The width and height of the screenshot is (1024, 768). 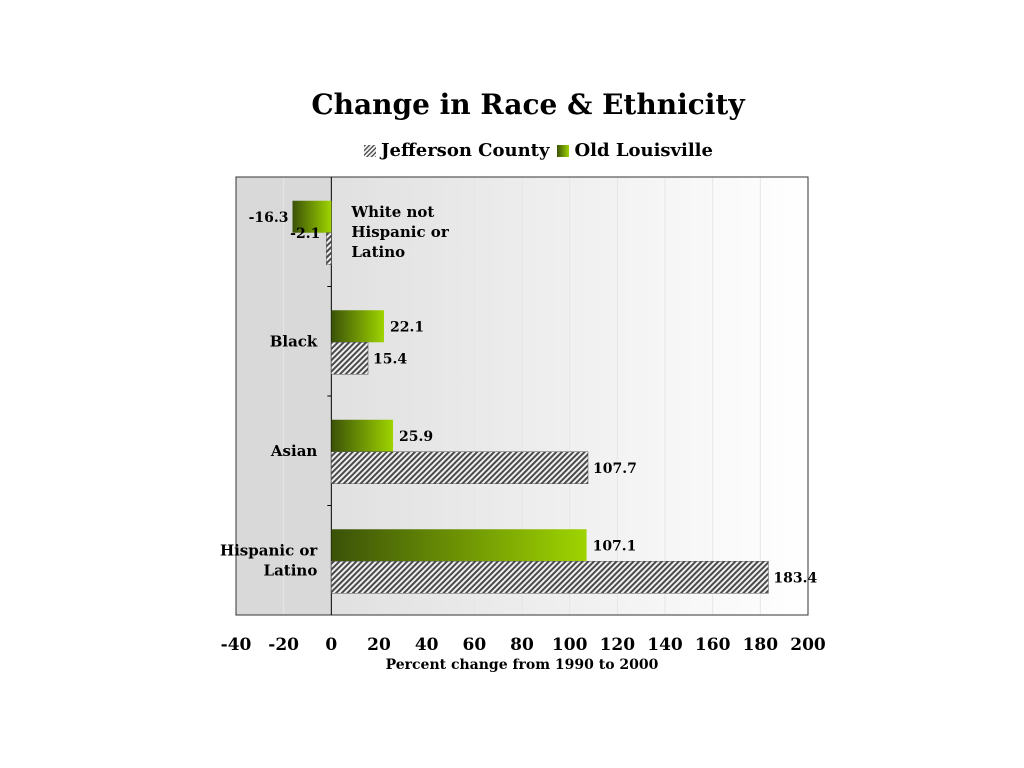 What do you see at coordinates (294, 451) in the screenshot?
I see `category-label: Asian` at bounding box center [294, 451].